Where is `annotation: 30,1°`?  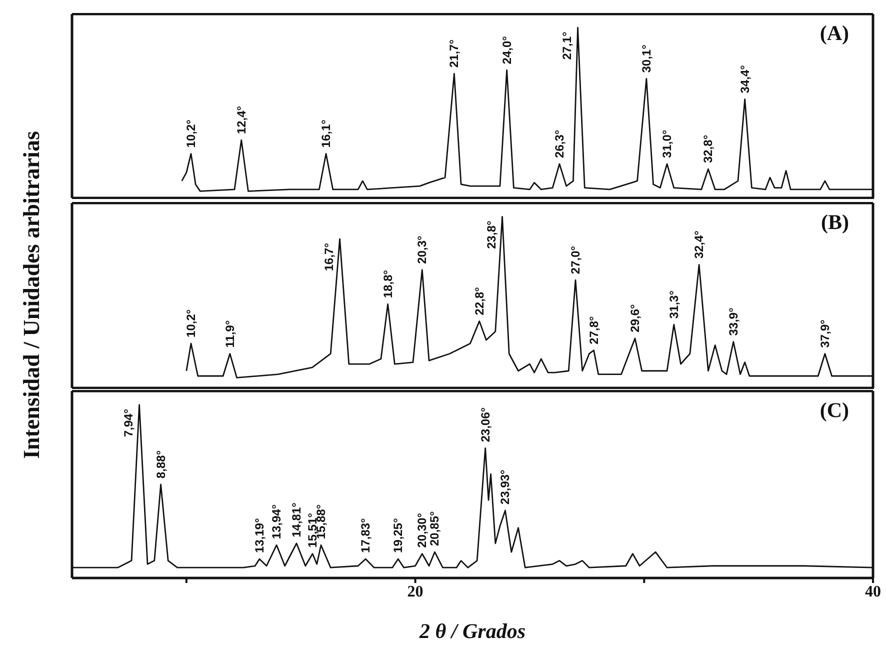 annotation: 30,1° is located at coordinates (646, 58).